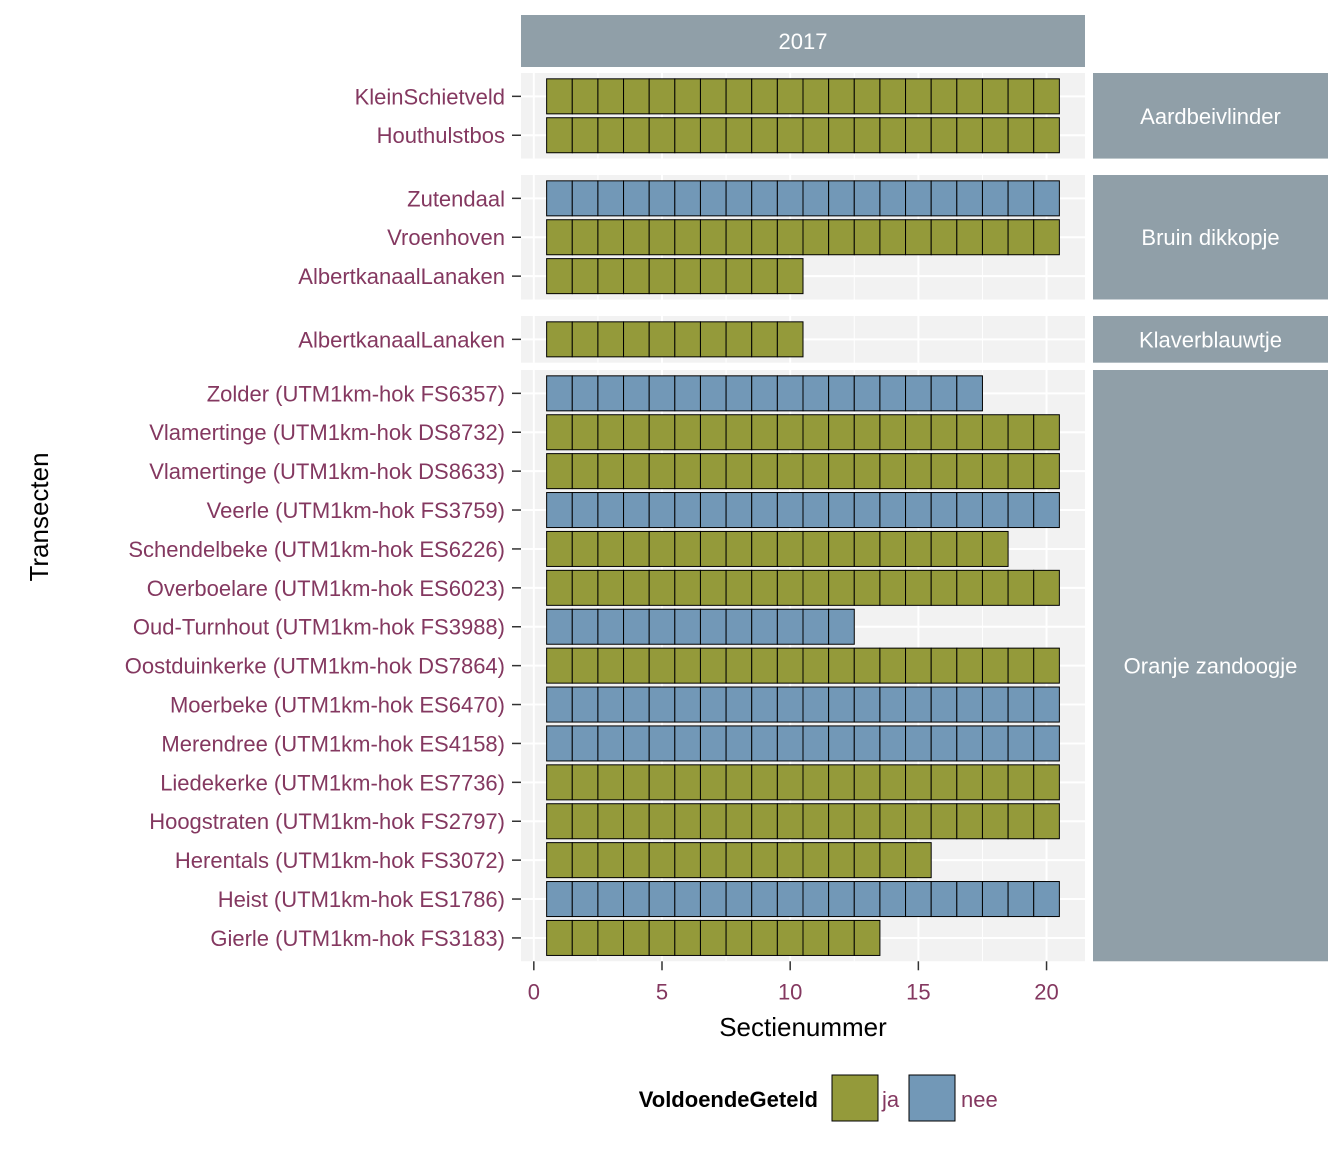  Describe the element at coordinates (401, 276) in the screenshot. I see `y-tick-label: AlbertkanaalLanaken` at that location.